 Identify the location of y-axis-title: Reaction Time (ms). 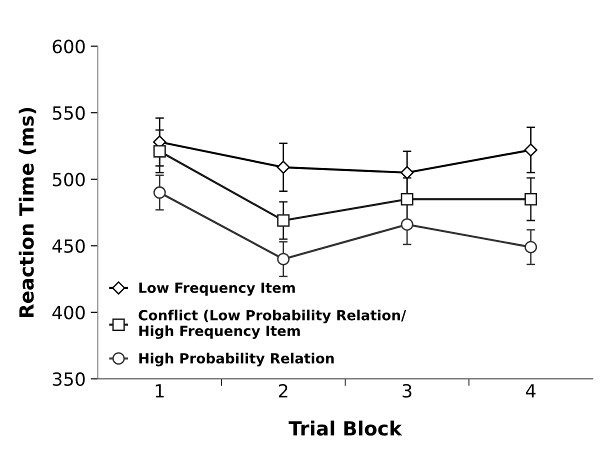
(27, 212).